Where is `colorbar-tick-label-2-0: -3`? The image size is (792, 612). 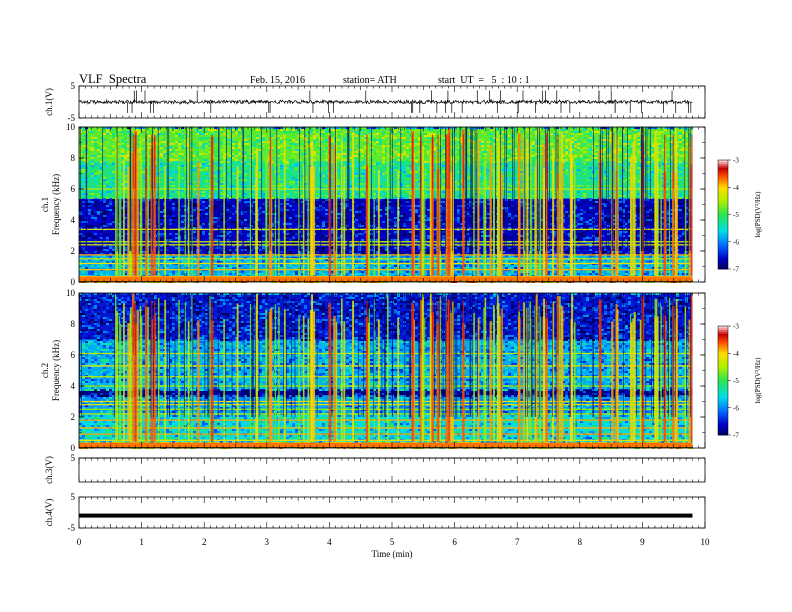
colorbar-tick-label-2-0: -3 is located at coordinates (736, 327).